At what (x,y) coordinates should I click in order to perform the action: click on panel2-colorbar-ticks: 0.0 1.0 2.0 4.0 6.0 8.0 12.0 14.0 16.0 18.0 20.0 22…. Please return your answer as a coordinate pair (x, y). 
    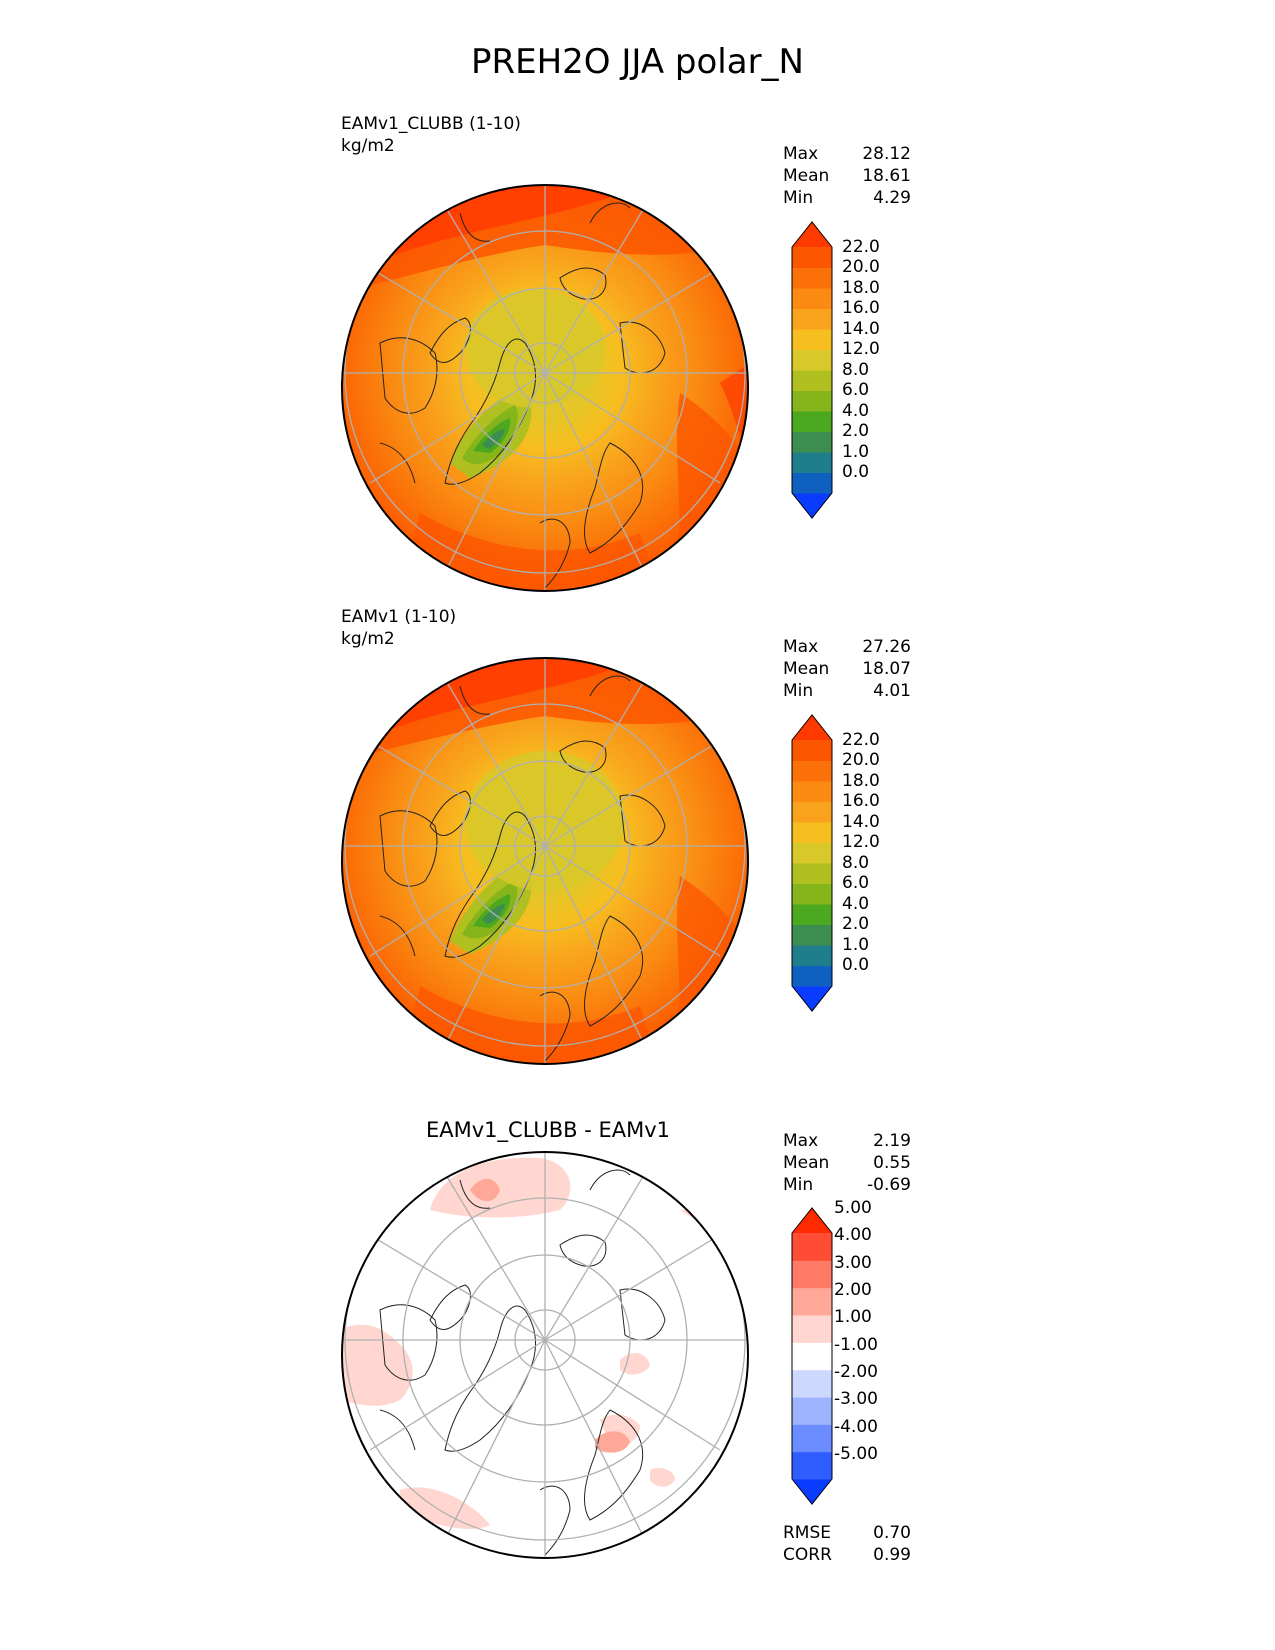
    Looking at the image, I should click on (872, 863).